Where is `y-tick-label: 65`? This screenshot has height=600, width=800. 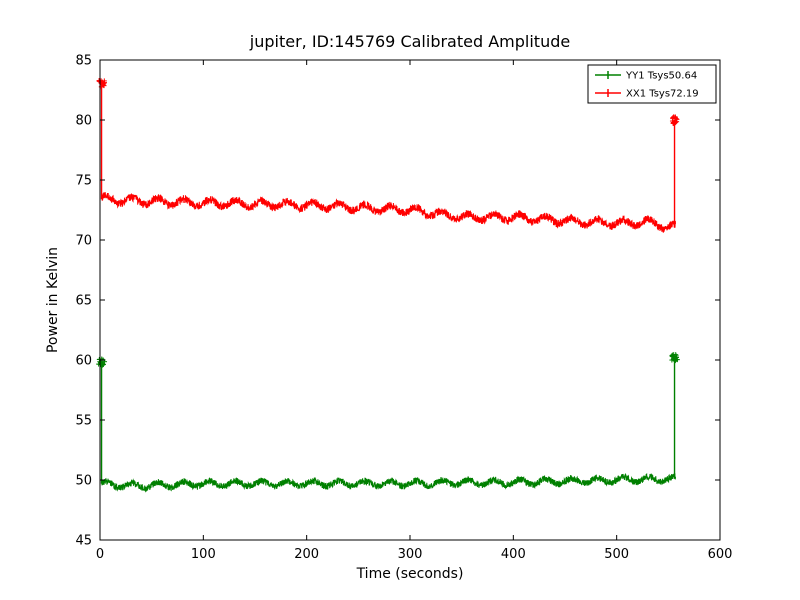
y-tick-label: 65 is located at coordinates (83, 301).